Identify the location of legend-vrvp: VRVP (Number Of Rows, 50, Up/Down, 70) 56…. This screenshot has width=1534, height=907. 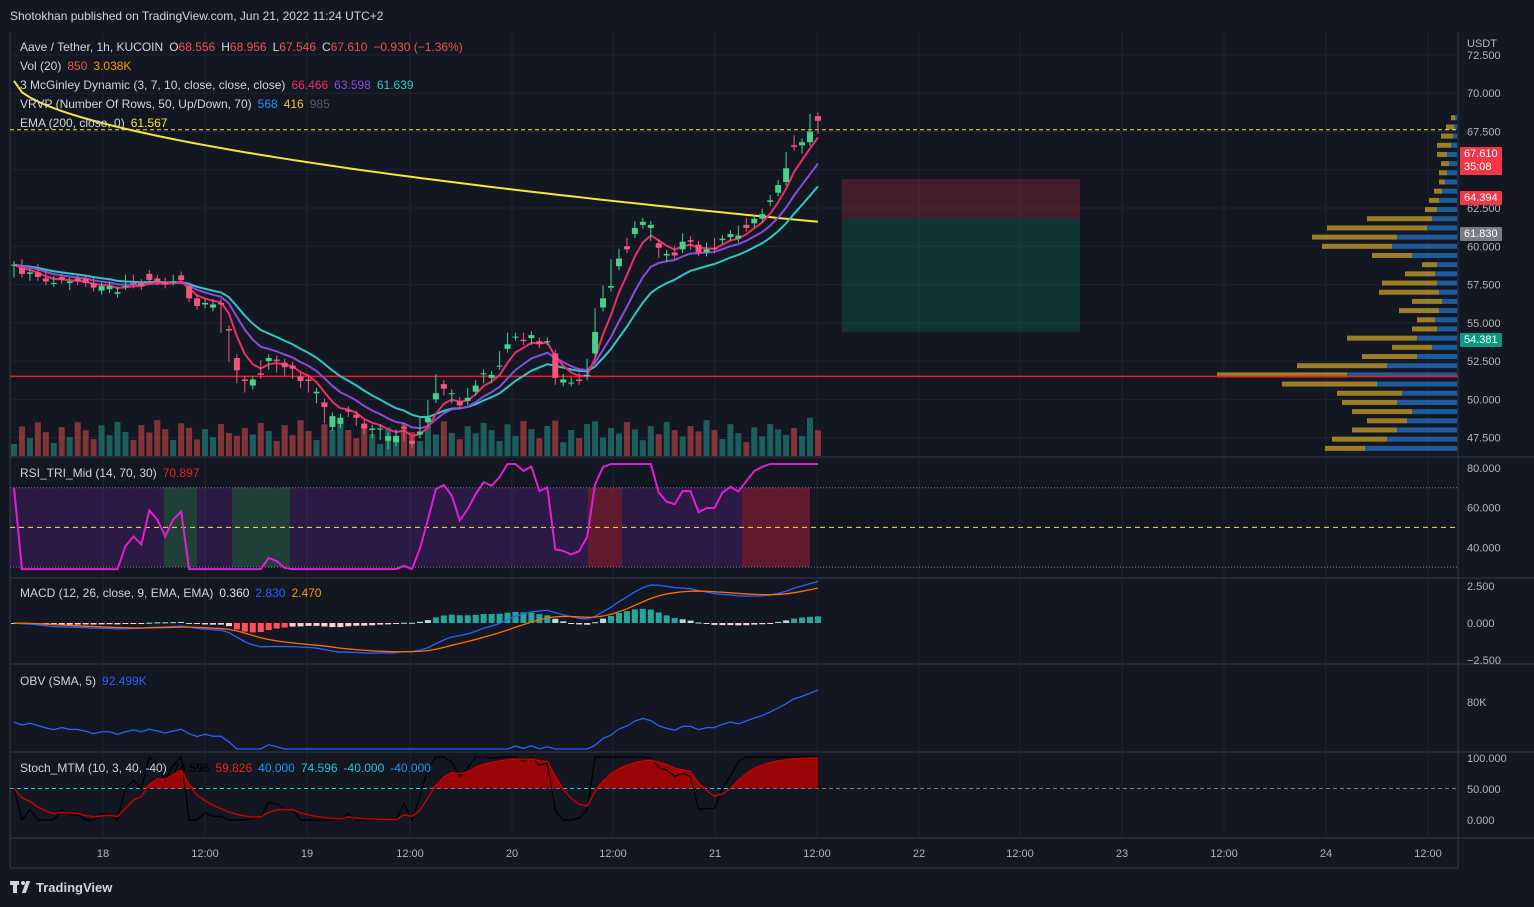
(178, 104).